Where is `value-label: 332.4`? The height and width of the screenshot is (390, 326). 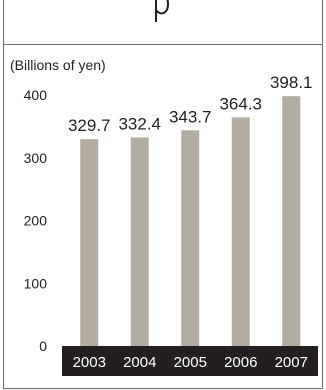
value-label: 332.4 is located at coordinates (139, 123).